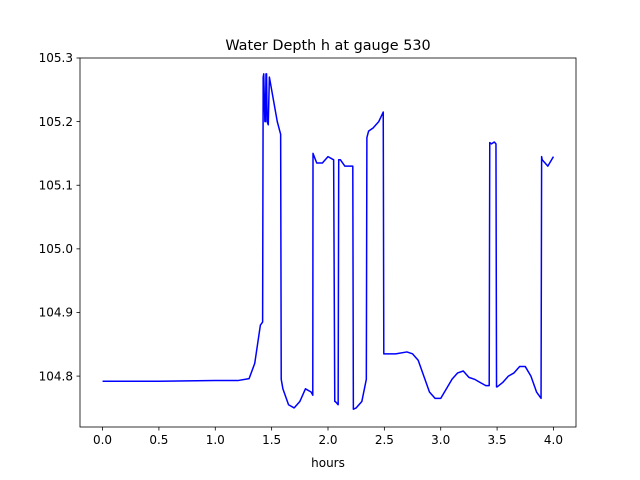 The width and height of the screenshot is (640, 480). Describe the element at coordinates (56, 313) in the screenshot. I see `y-tick-label: 104.9` at that location.